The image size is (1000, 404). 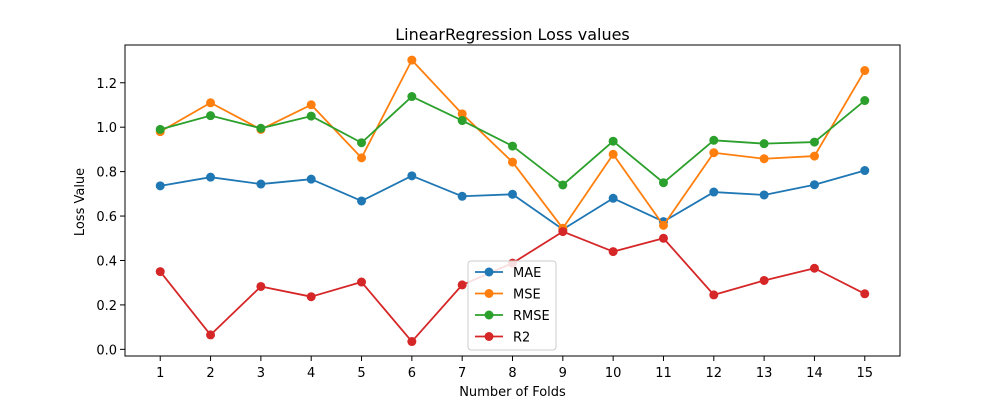 I want to click on x-tick-label: 15, so click(x=864, y=373).